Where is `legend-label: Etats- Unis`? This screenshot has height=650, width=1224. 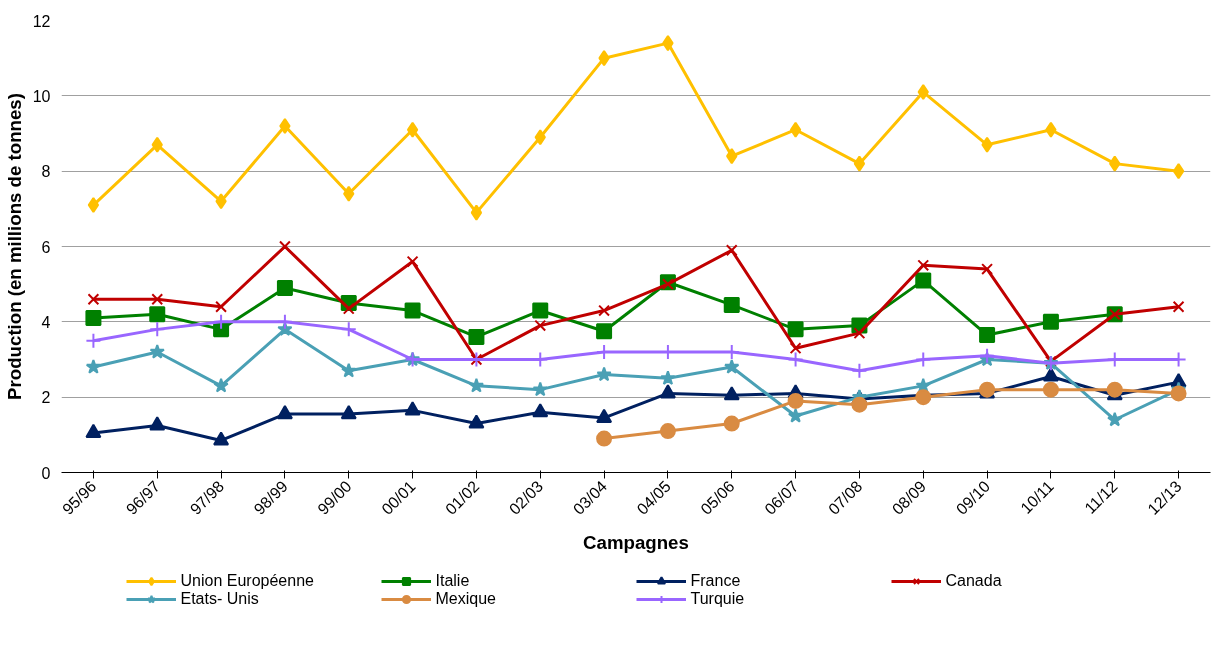 legend-label: Etats- Unis is located at coordinates (220, 599).